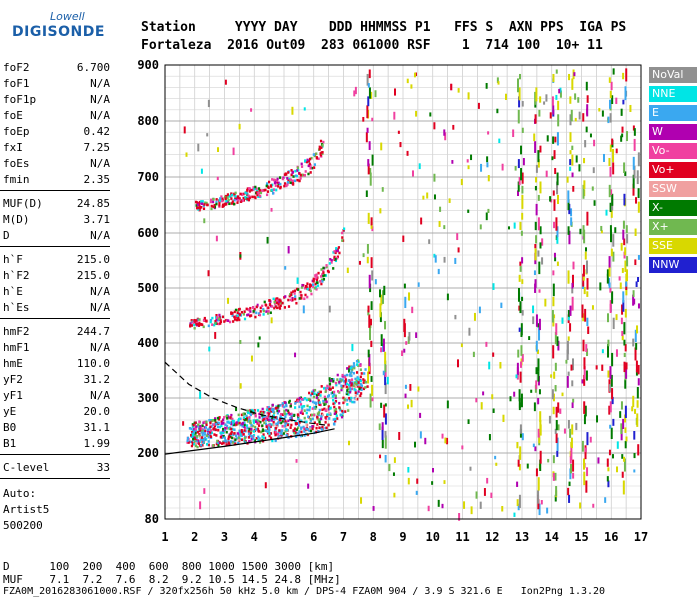 Image resolution: width=700 pixels, height=600 pixels. What do you see at coordinates (26, 509) in the screenshot?
I see `auto-line: Artist5` at bounding box center [26, 509].